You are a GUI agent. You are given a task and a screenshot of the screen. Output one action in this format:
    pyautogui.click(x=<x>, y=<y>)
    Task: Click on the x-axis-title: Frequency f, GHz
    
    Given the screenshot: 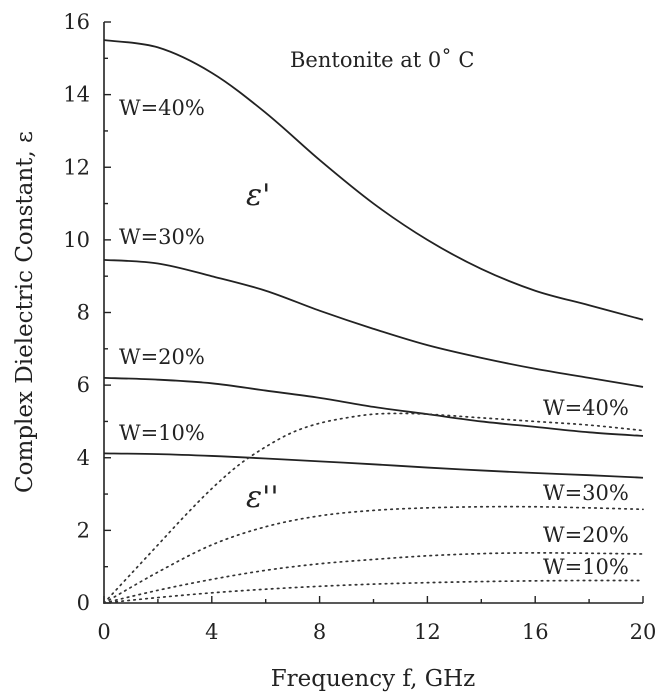 What is the action you would take?
    pyautogui.click(x=373, y=679)
    